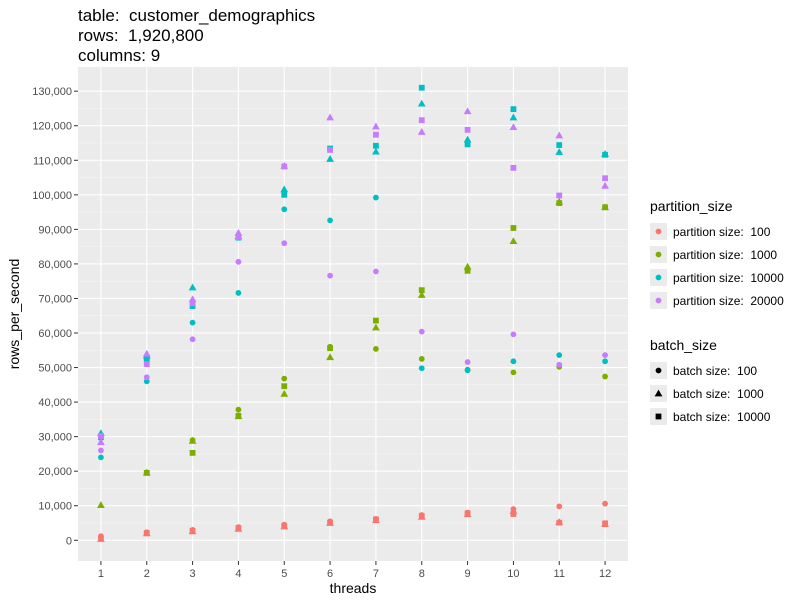 The image size is (800, 600). I want to click on y-axis-label: rows_per_second, so click(14, 314).